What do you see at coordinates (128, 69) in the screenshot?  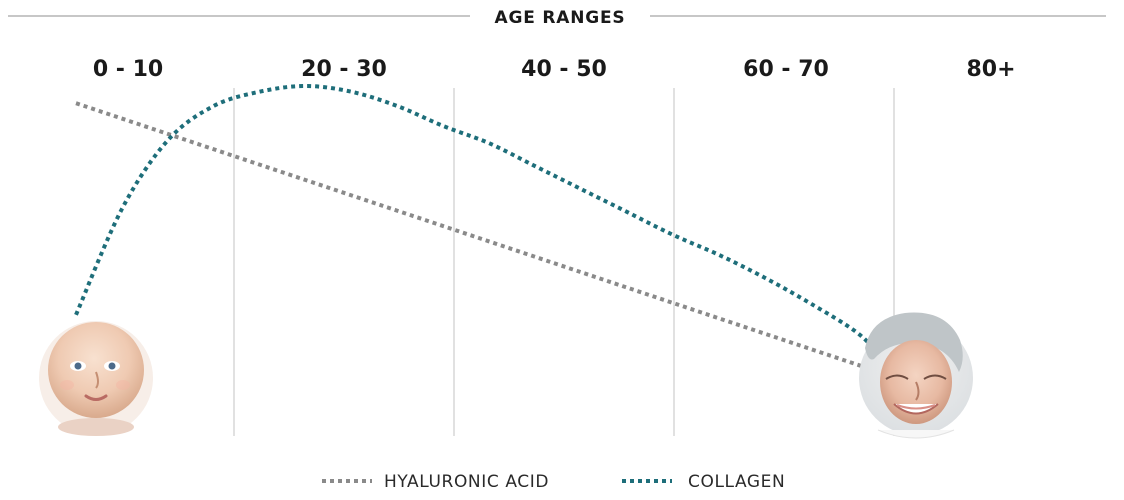 I see `tick-label-0-10: 0 - 10` at bounding box center [128, 69].